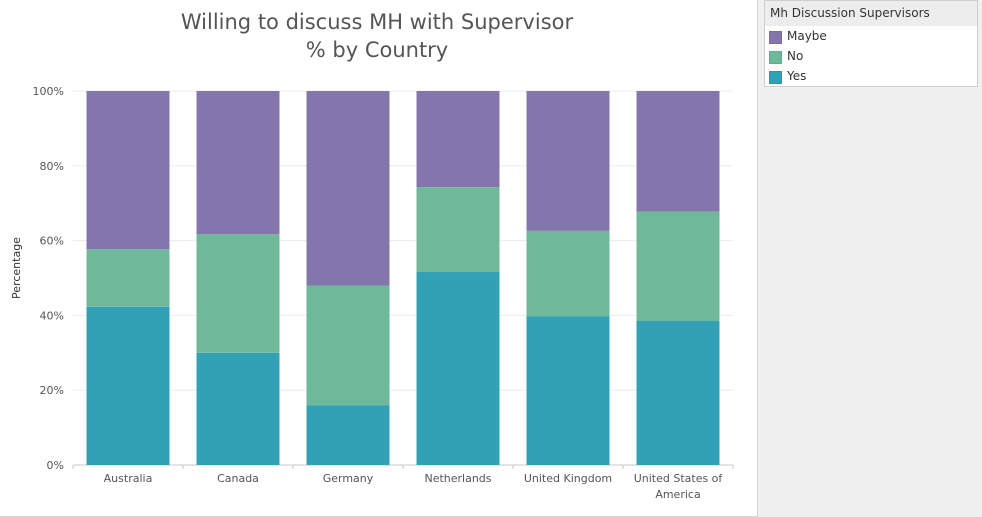 The height and width of the screenshot is (517, 982). What do you see at coordinates (52, 241) in the screenshot?
I see `y-tick-label: 60%` at bounding box center [52, 241].